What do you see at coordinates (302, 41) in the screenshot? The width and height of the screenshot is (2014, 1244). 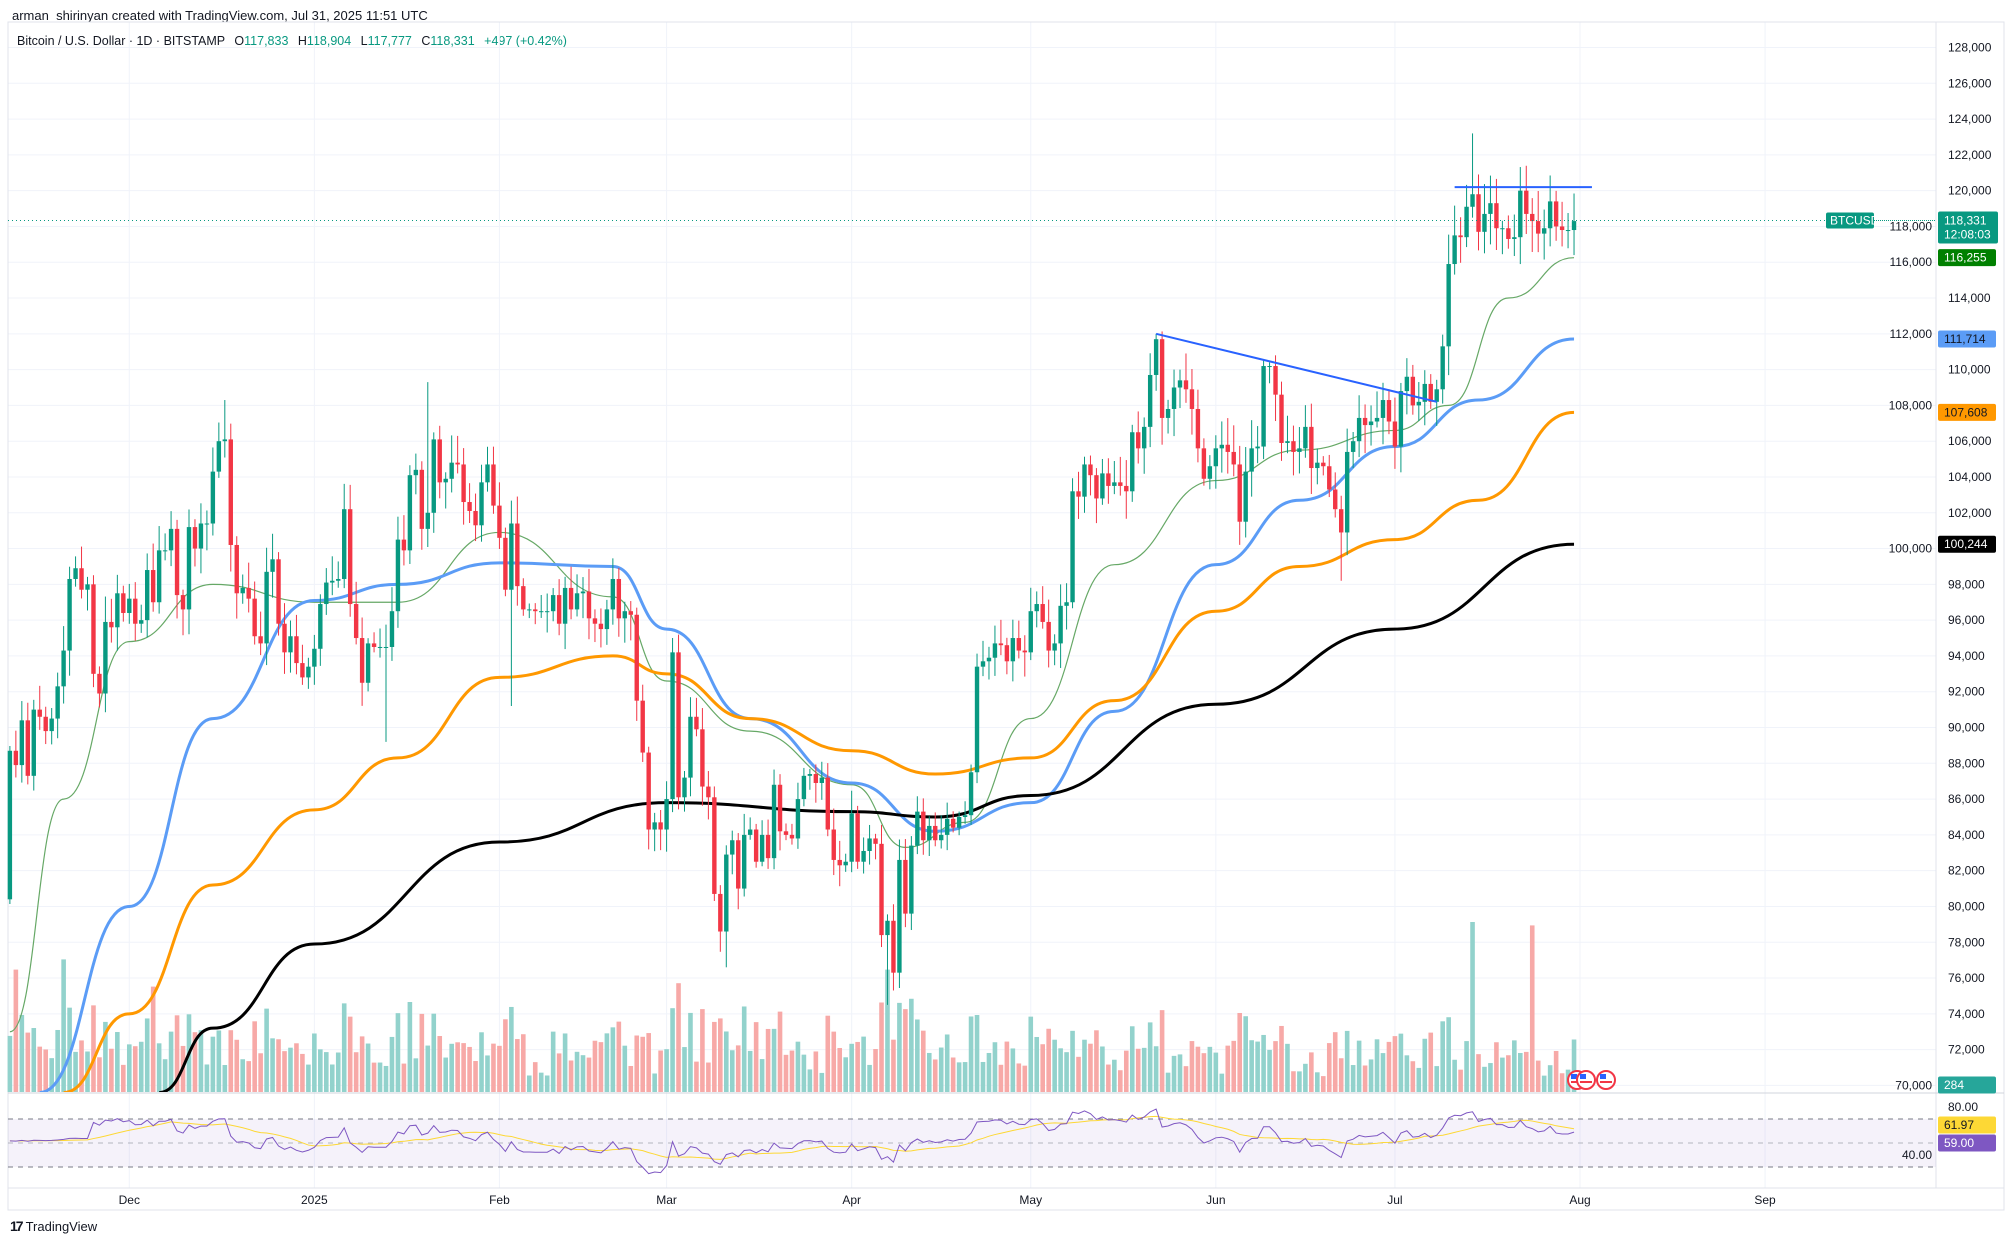 I see `high-label: H` at bounding box center [302, 41].